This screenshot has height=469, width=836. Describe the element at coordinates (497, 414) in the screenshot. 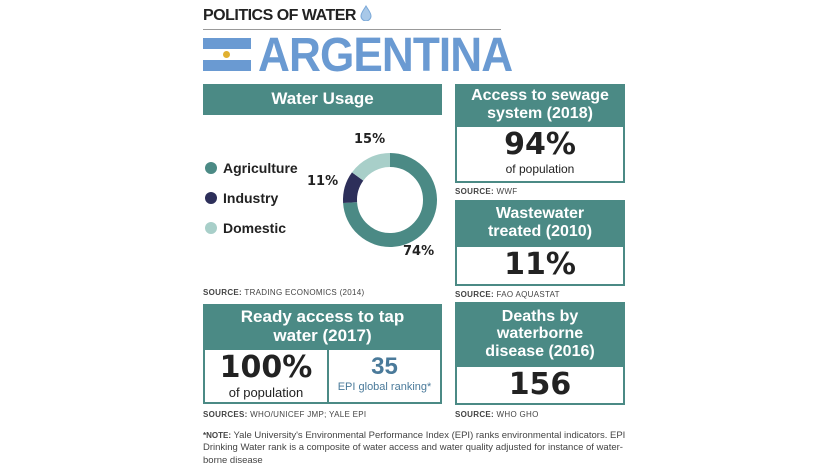

I see `deaths-source: SOURCE: WHO GHO` at that location.